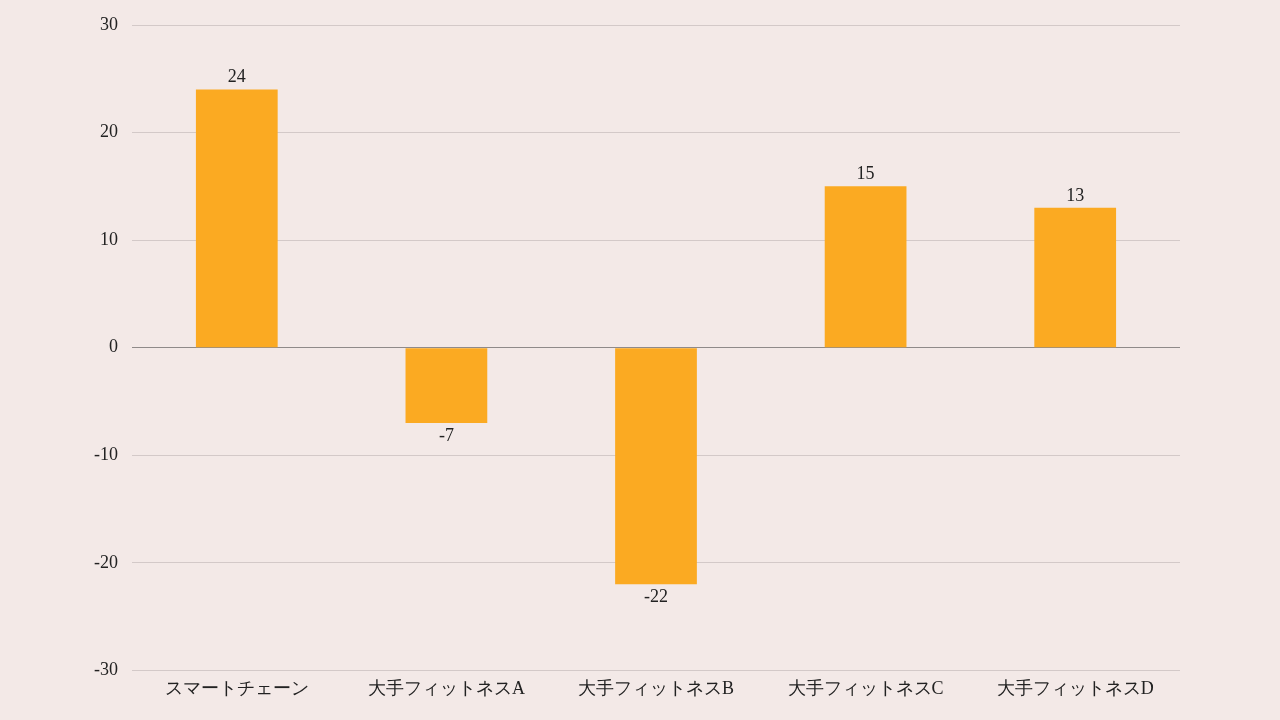 This screenshot has width=1280, height=720. I want to click on x-tick-label: 大手フィットネスA, so click(446, 687).